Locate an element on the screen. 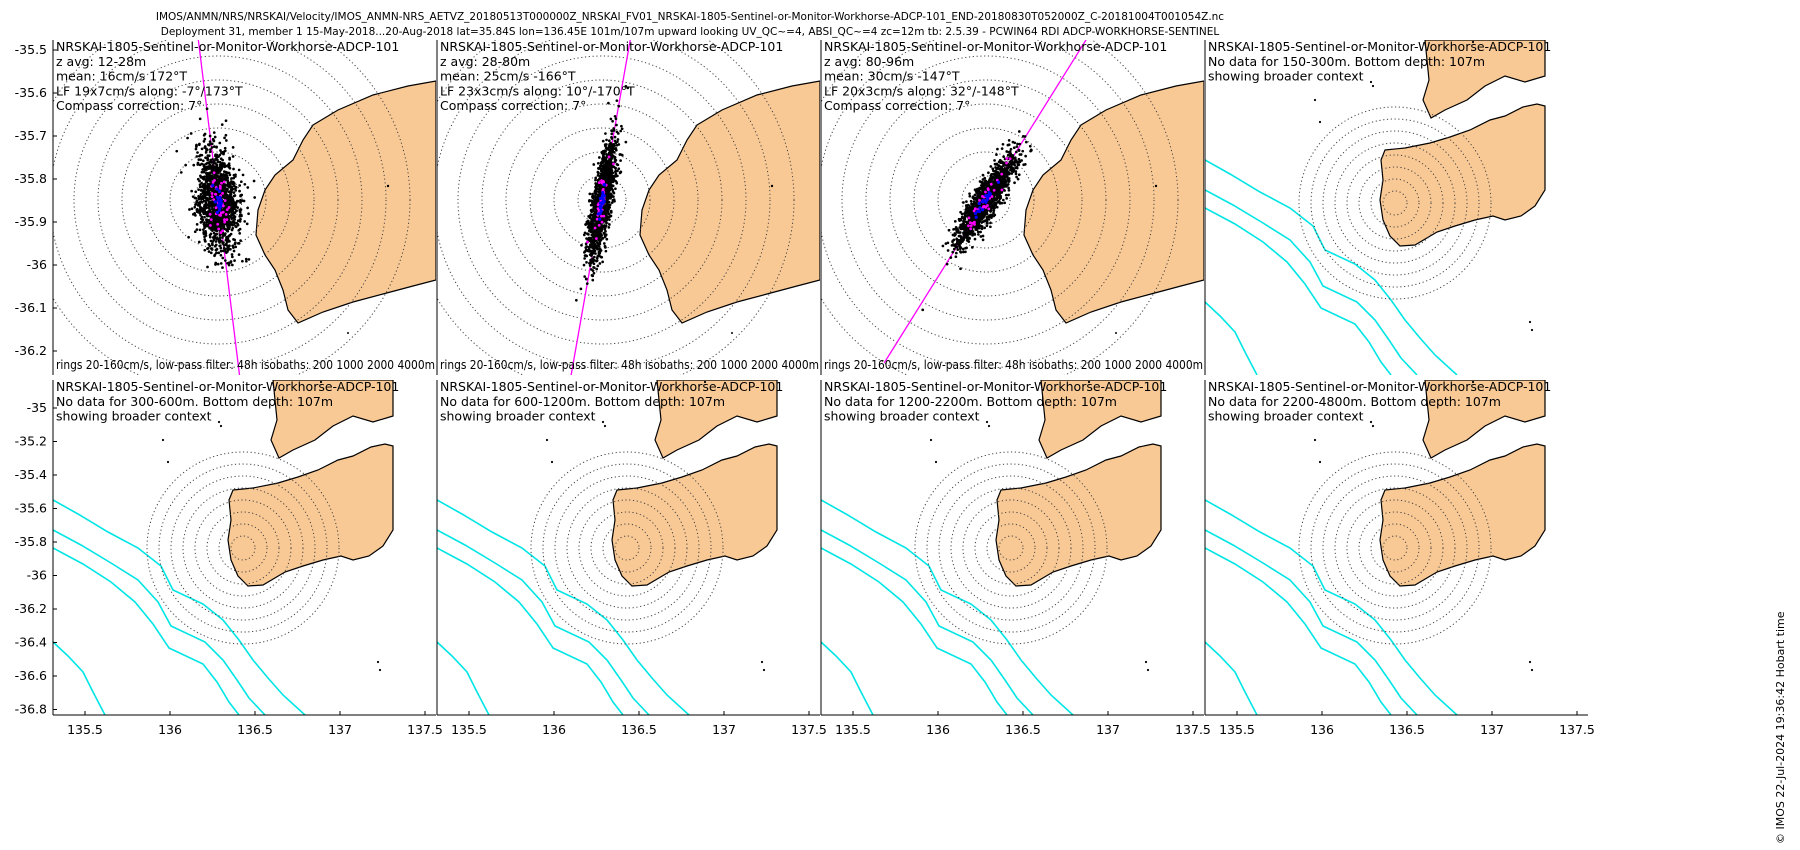 This screenshot has height=850, width=1800. x-tick-label: 136.5 is located at coordinates (1407, 729).